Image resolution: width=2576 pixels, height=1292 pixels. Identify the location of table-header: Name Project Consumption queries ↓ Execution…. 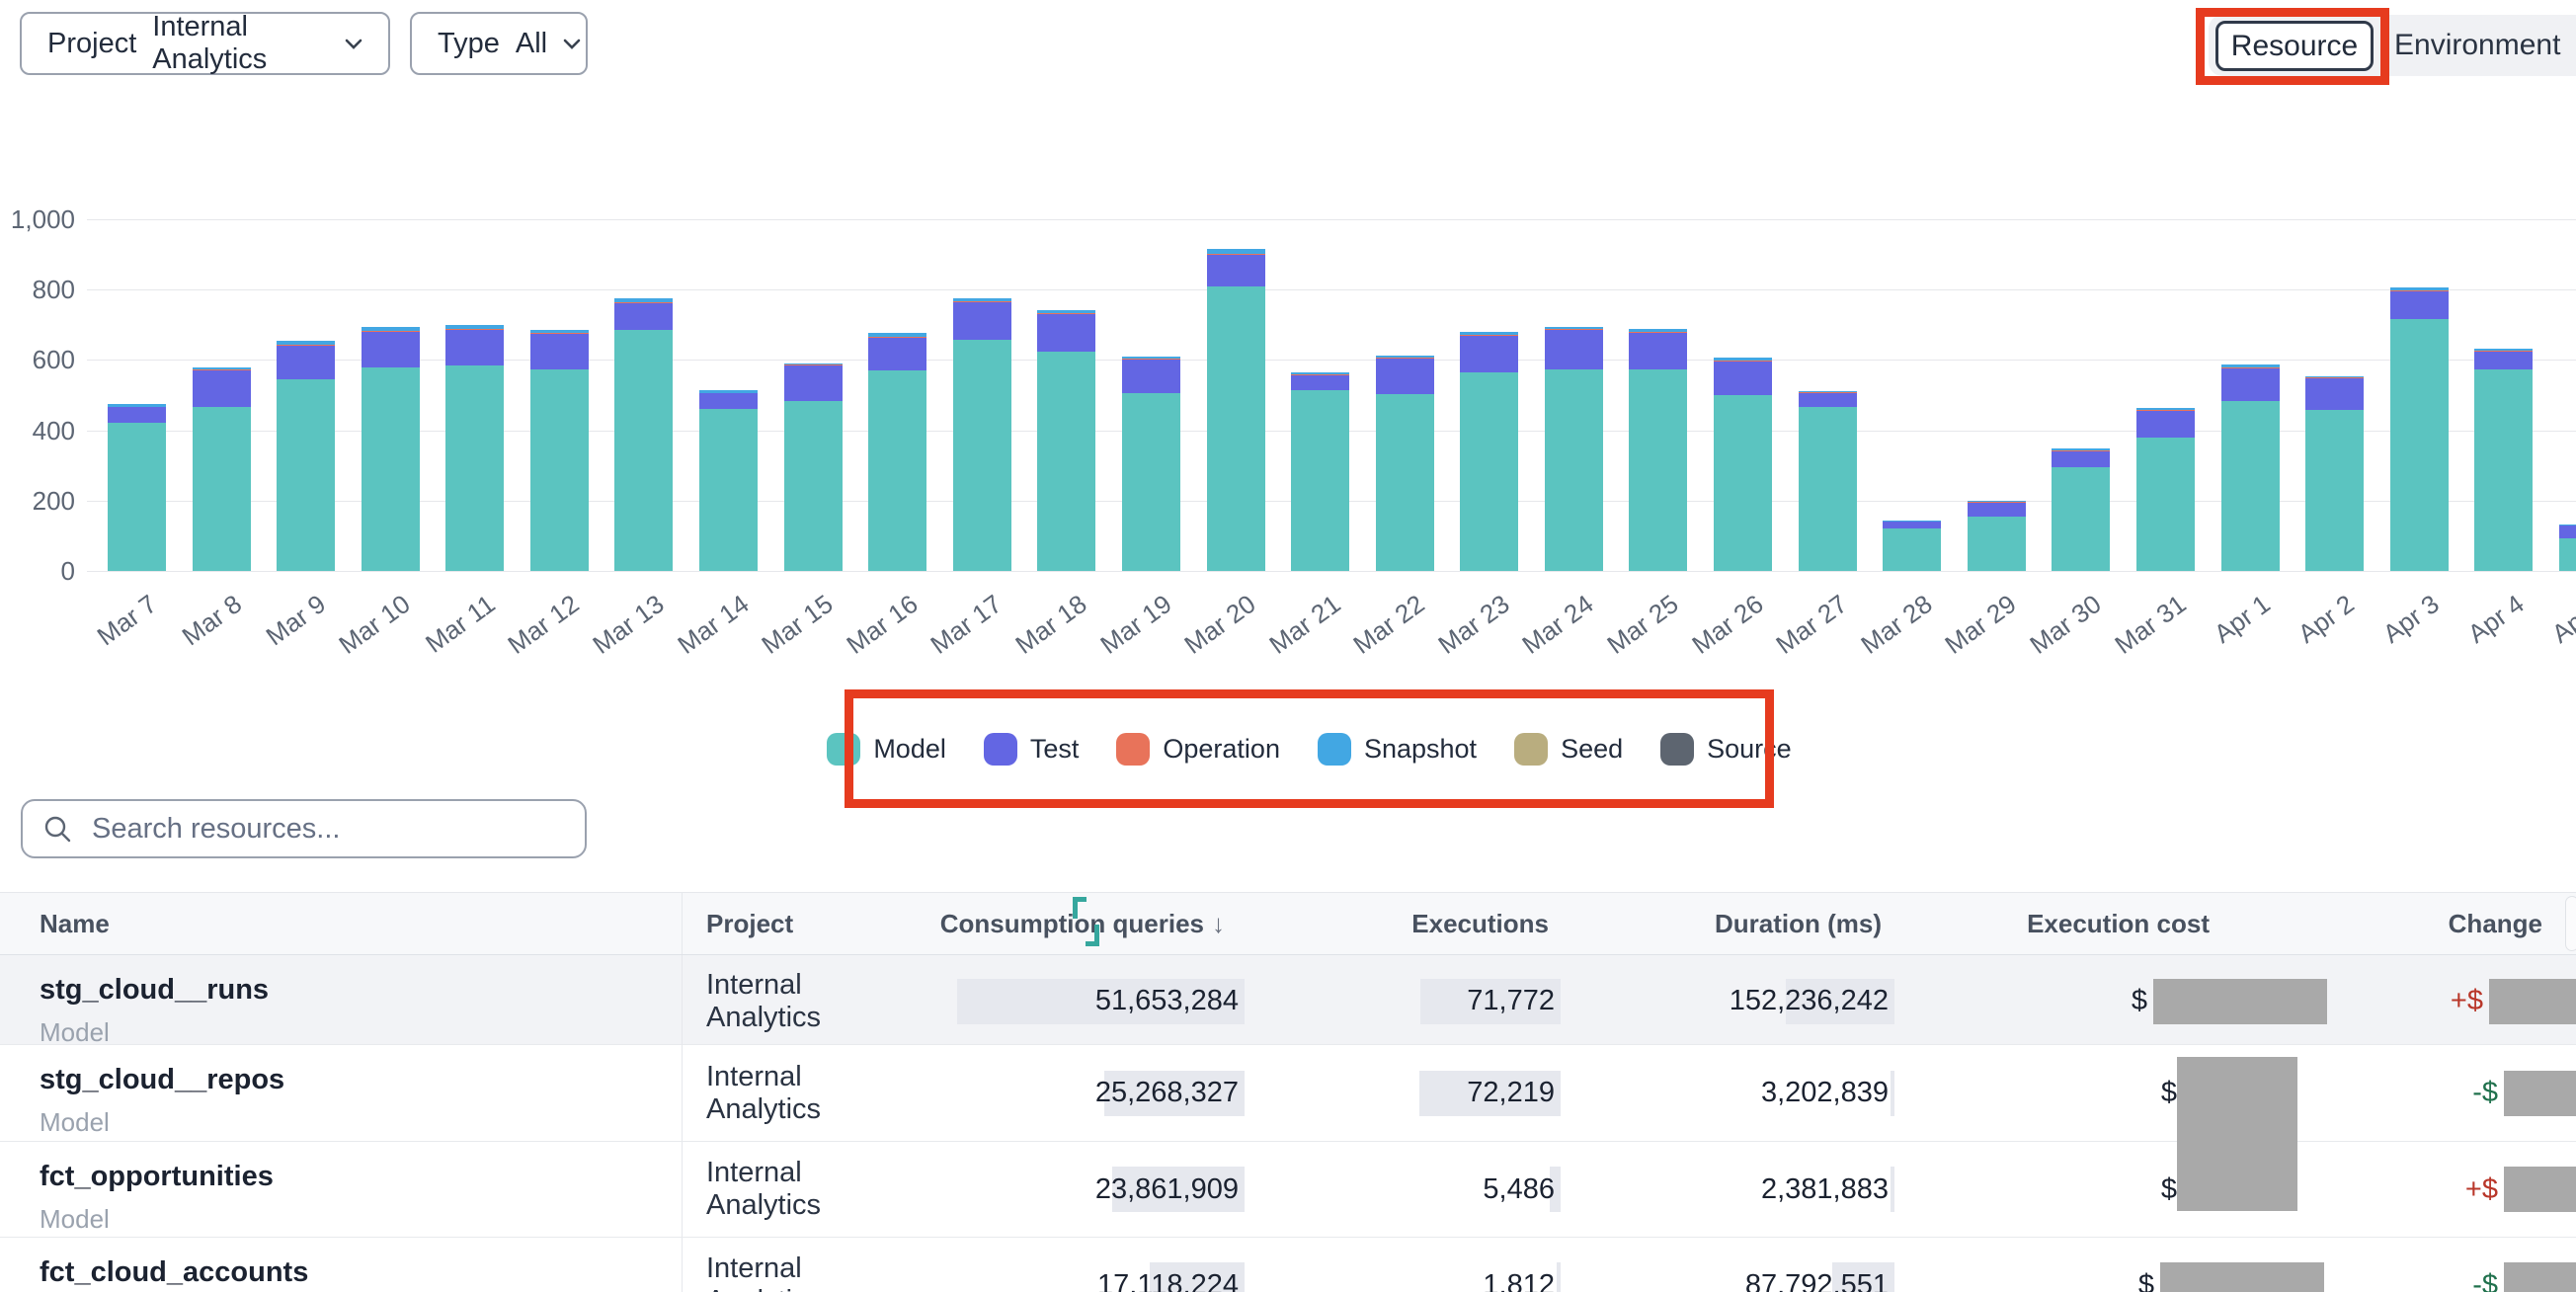
(1288, 923).